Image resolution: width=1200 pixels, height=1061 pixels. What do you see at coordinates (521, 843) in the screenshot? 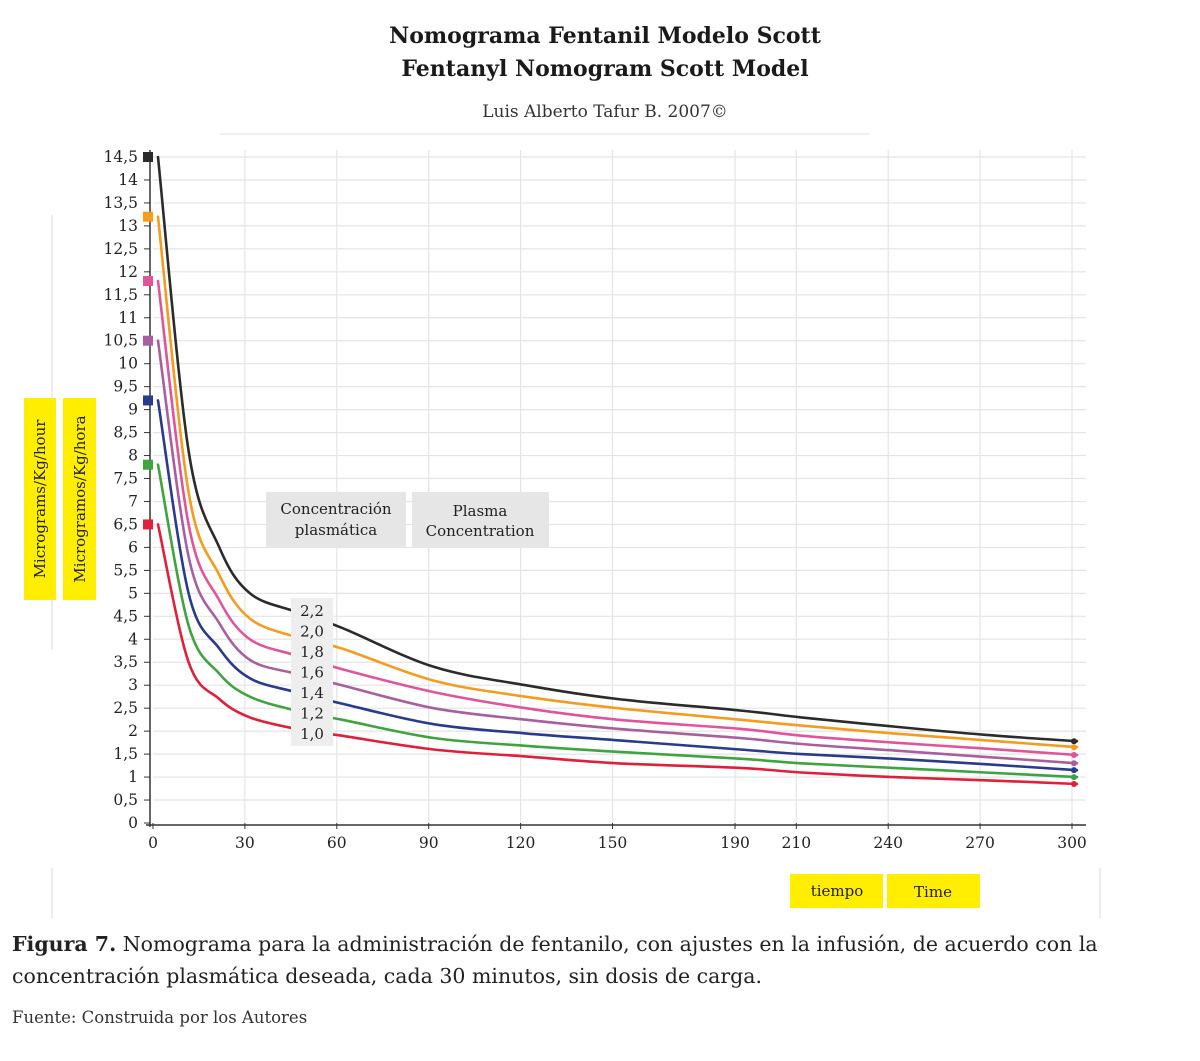
I see `x-tick-label: 120` at bounding box center [521, 843].